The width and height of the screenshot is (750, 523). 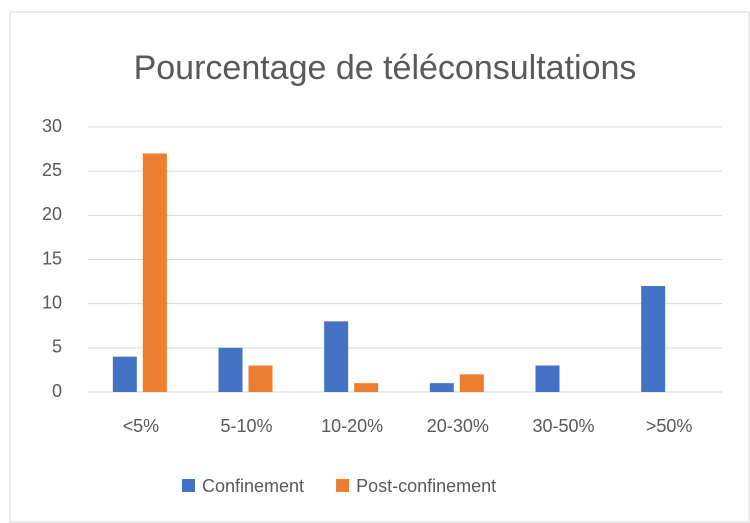 I want to click on y-tick-label: 20, so click(x=52, y=214).